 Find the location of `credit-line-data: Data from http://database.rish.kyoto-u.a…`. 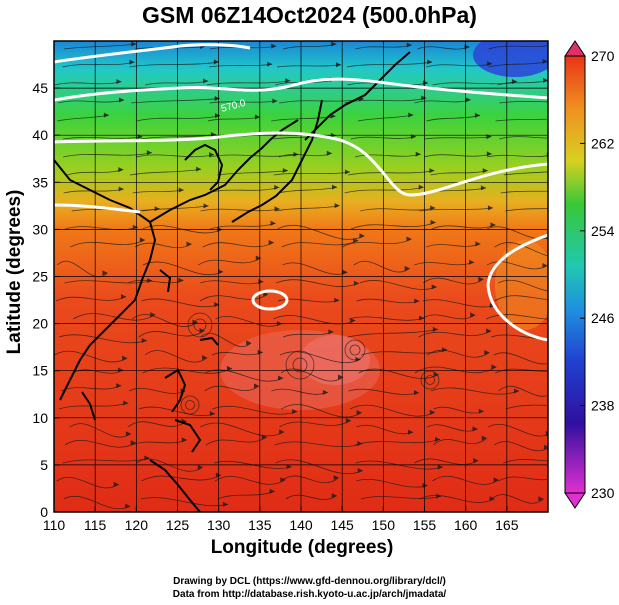

credit-line-data: Data from http://database.rish.kyoto-u.a… is located at coordinates (309, 594).